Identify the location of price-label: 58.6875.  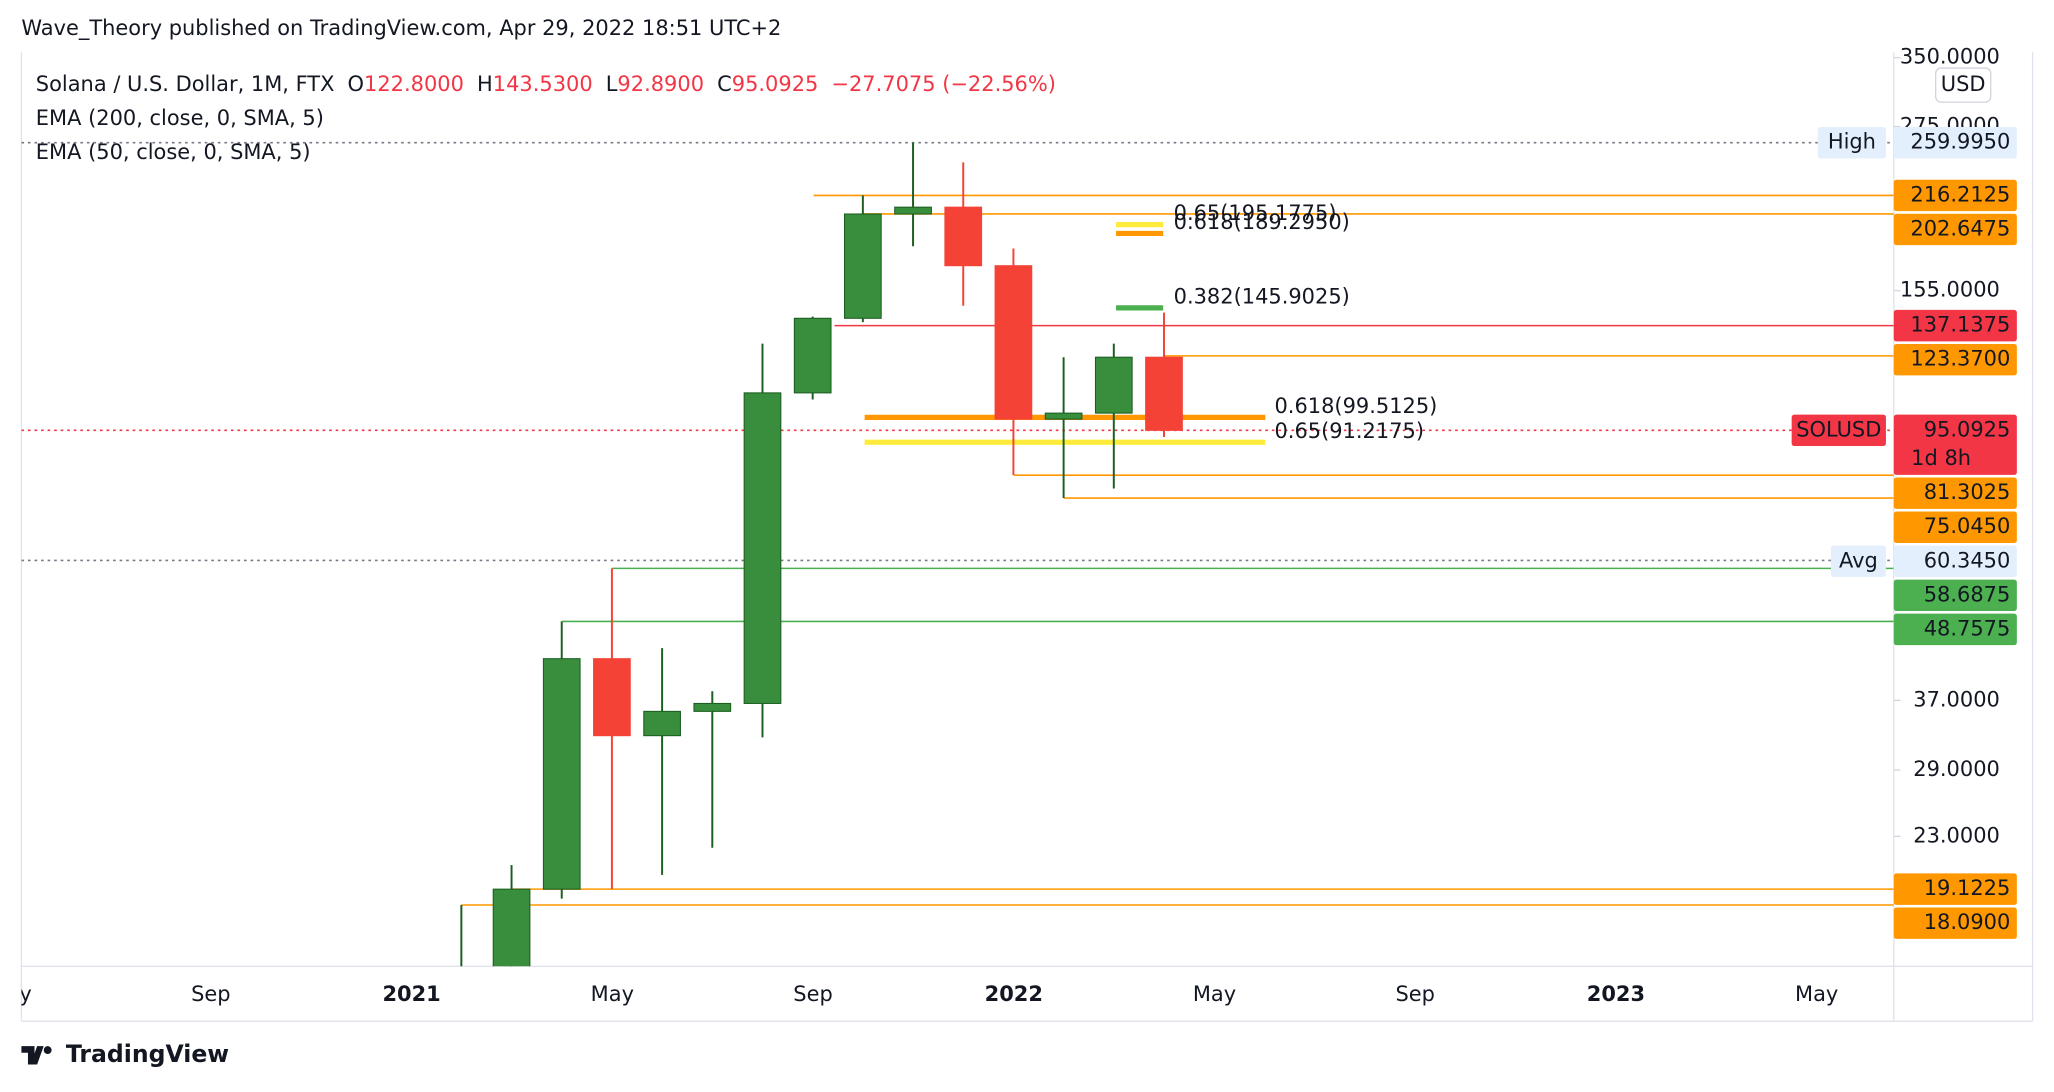
(1967, 594).